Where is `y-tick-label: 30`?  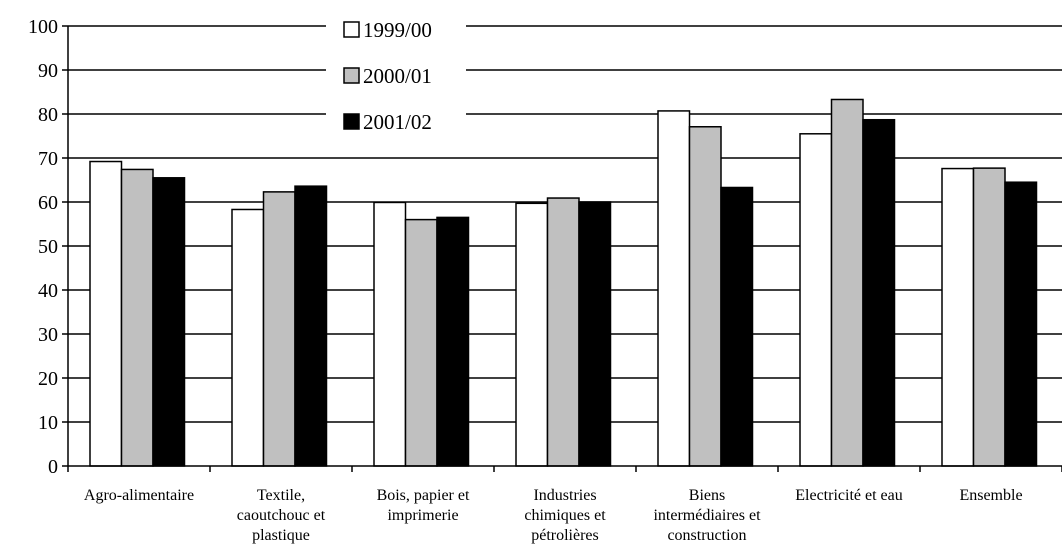 y-tick-label: 30 is located at coordinates (48, 335).